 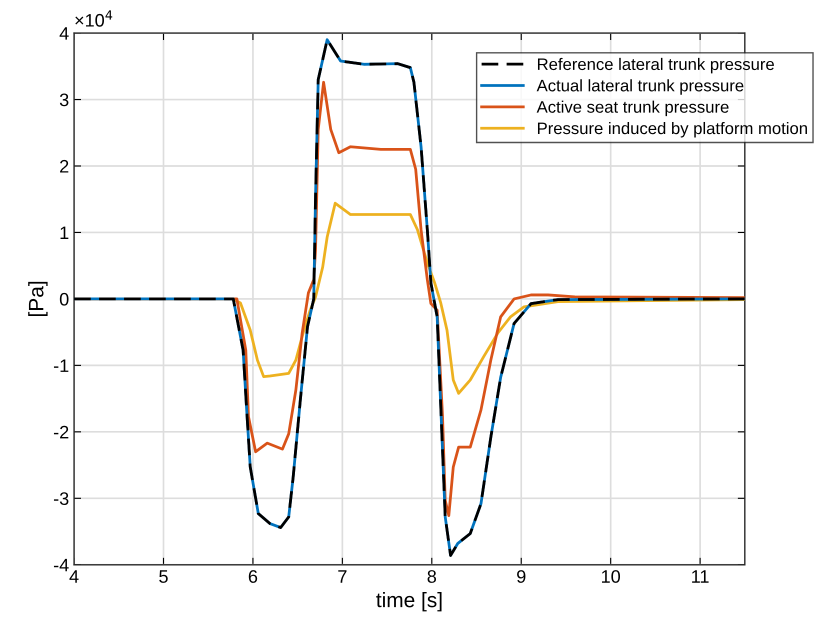 What do you see at coordinates (61, 565) in the screenshot?
I see `y-tick-label: -4` at bounding box center [61, 565].